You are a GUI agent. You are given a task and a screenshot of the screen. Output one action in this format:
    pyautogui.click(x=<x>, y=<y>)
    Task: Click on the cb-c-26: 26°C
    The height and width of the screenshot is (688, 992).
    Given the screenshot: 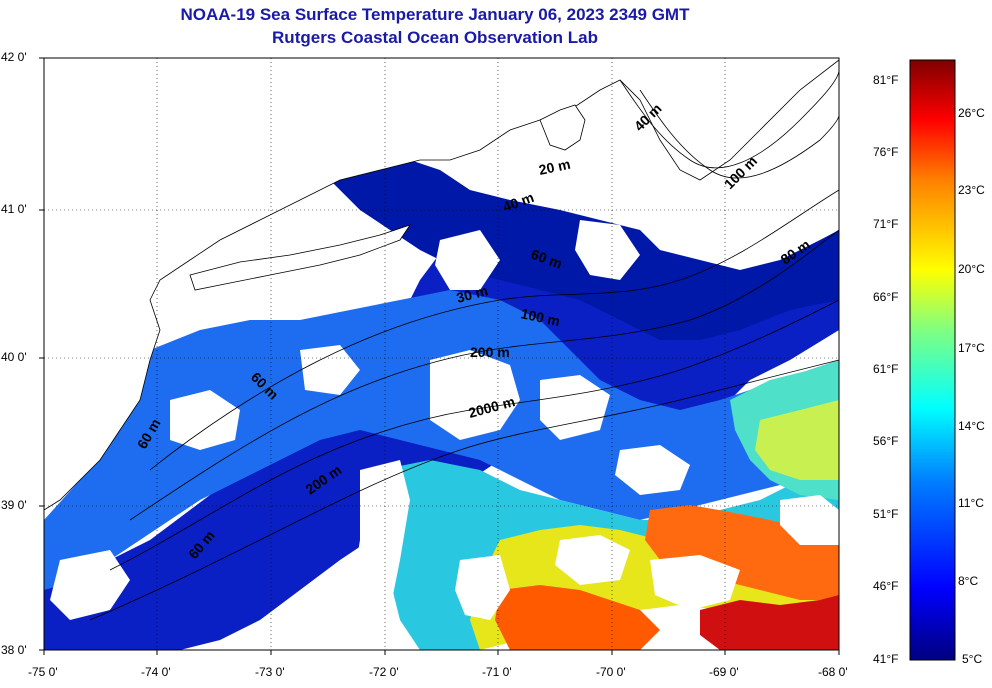 What is the action you would take?
    pyautogui.click(x=971, y=113)
    